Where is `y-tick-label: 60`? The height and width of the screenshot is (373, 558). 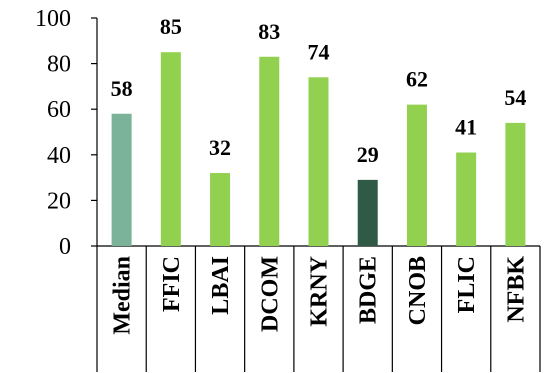 y-tick-label: 60 is located at coordinates (59, 110).